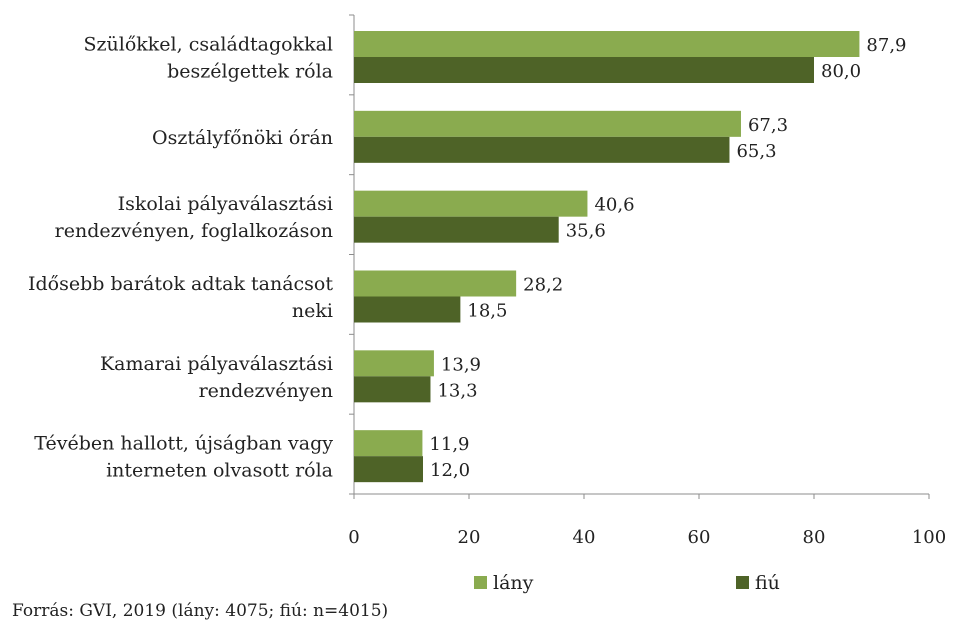  Describe the element at coordinates (457, 390) in the screenshot. I see `data-label-fiú-4: 13,3` at that location.